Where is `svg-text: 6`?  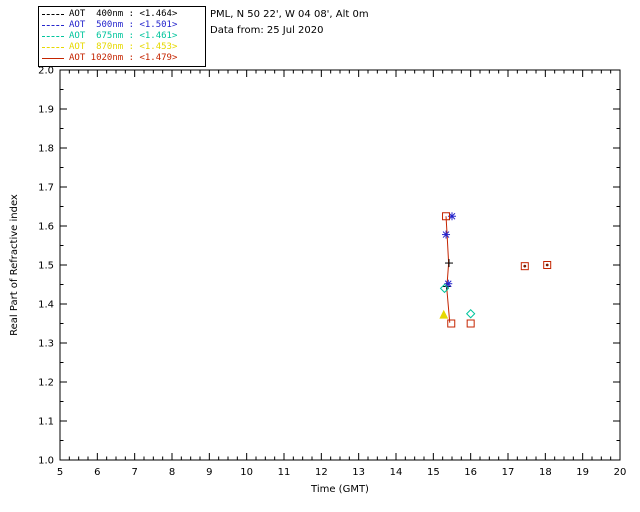 svg-text: 6 is located at coordinates (97, 472).